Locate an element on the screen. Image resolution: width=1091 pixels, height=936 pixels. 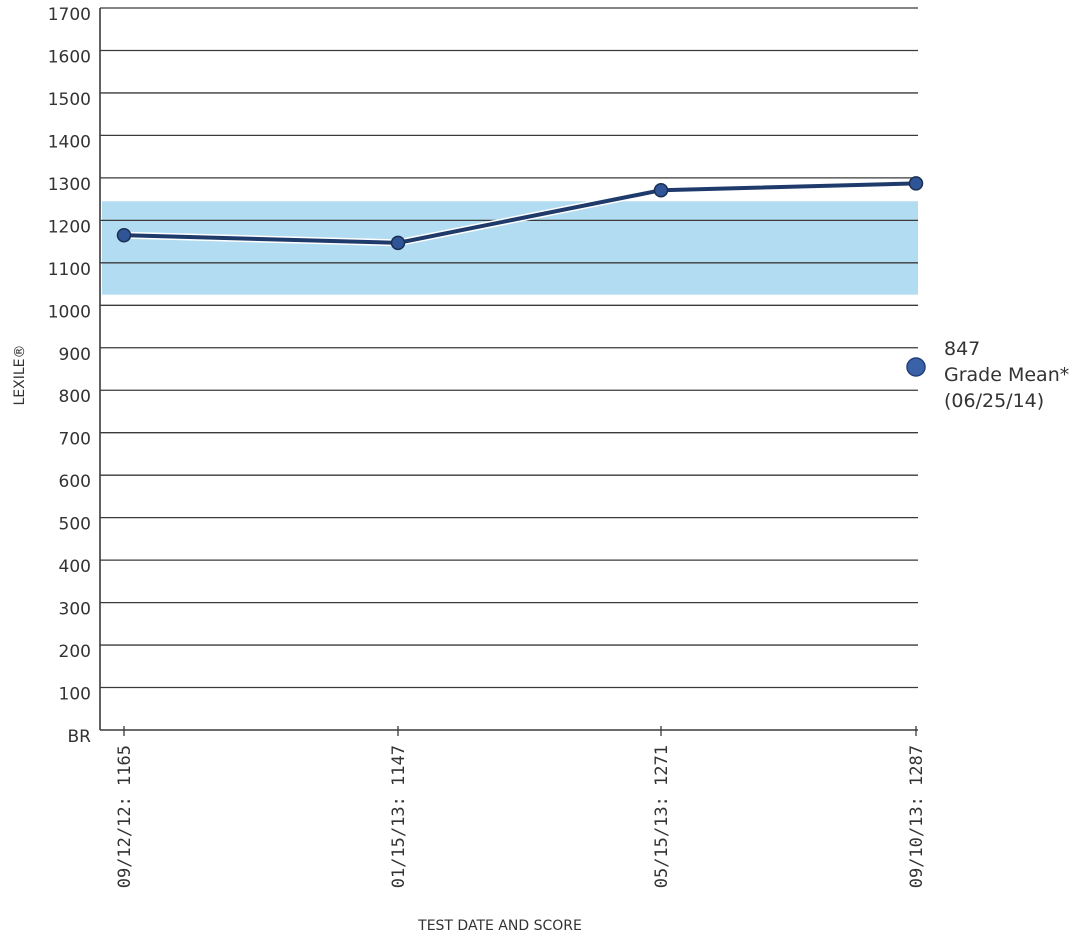
y-tick-label: 900 is located at coordinates (75, 355).